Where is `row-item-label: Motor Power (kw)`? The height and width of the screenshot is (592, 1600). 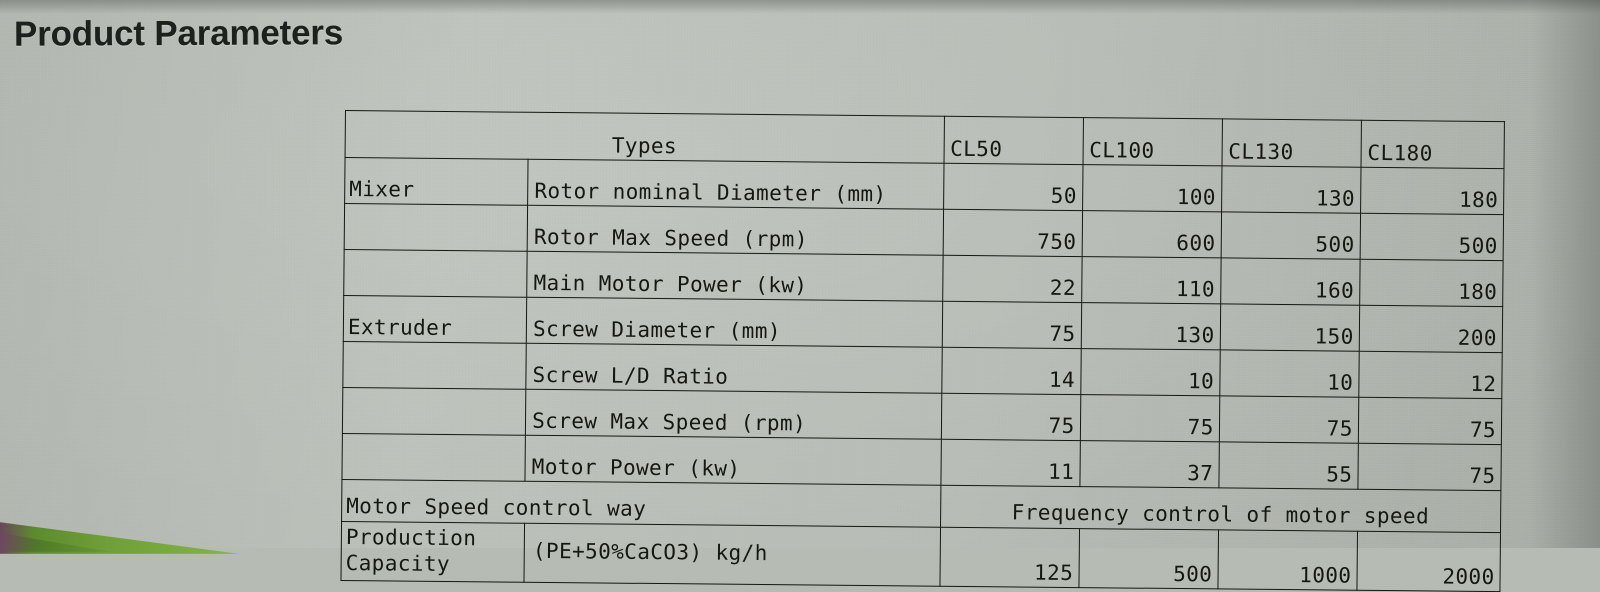 row-item-label: Motor Power (kw) is located at coordinates (733, 460).